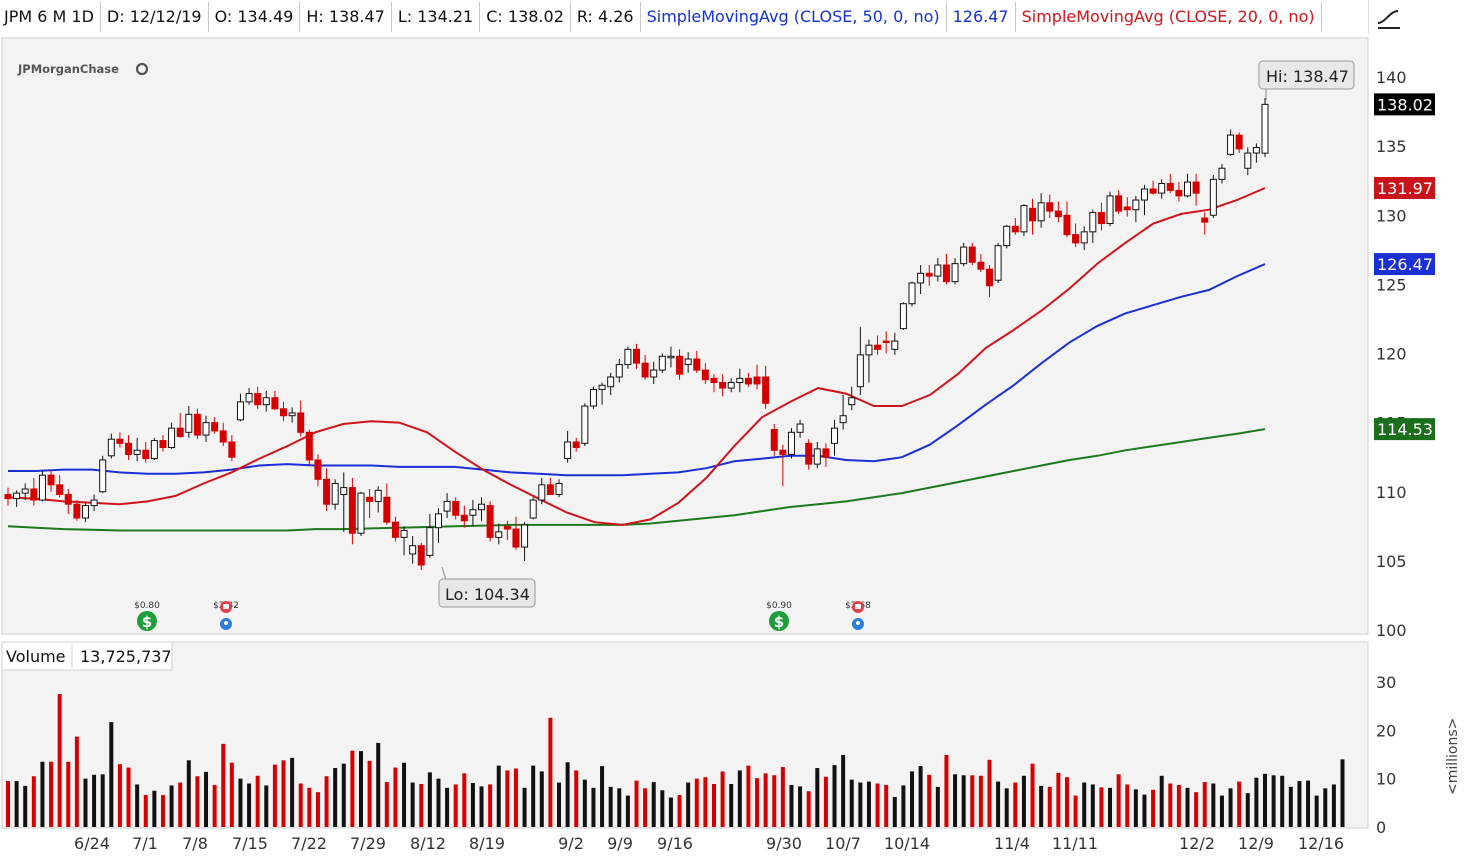  I want to click on symbol-label: JPM 6 M 1D, so click(50, 17).